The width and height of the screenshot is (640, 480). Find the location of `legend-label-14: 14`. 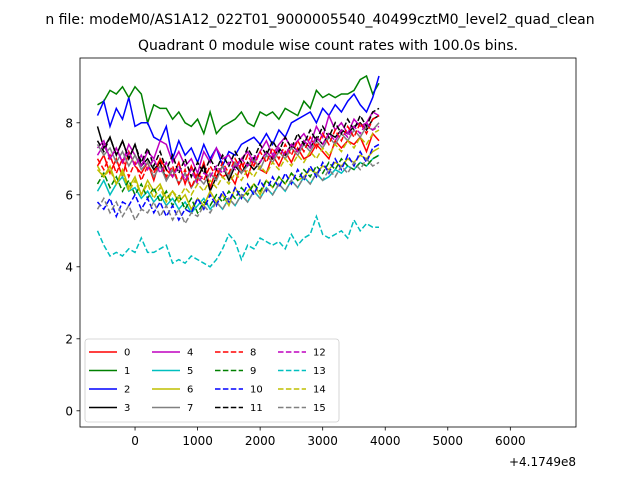

legend-label-14: 14 is located at coordinates (319, 390).